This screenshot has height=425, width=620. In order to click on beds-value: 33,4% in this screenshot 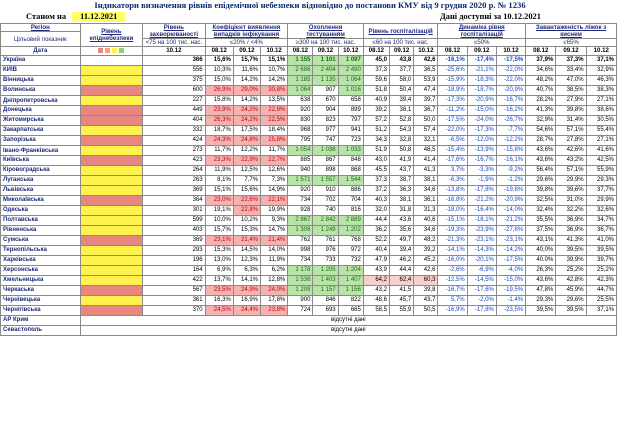, I will do `click(571, 70)`.